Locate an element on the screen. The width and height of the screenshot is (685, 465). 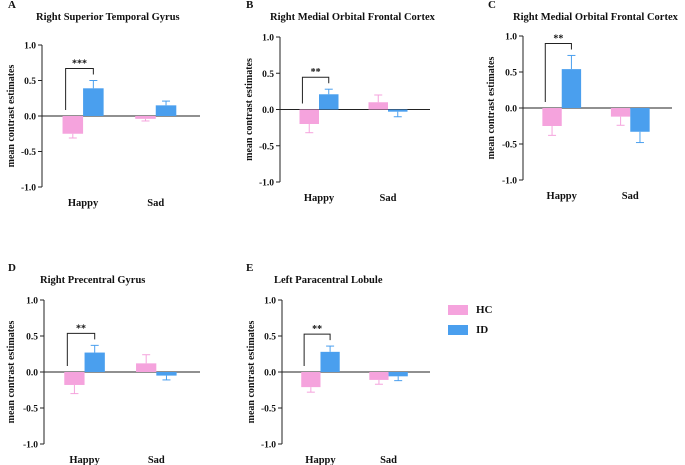
legend-item-id: ID is located at coordinates (488, 330).